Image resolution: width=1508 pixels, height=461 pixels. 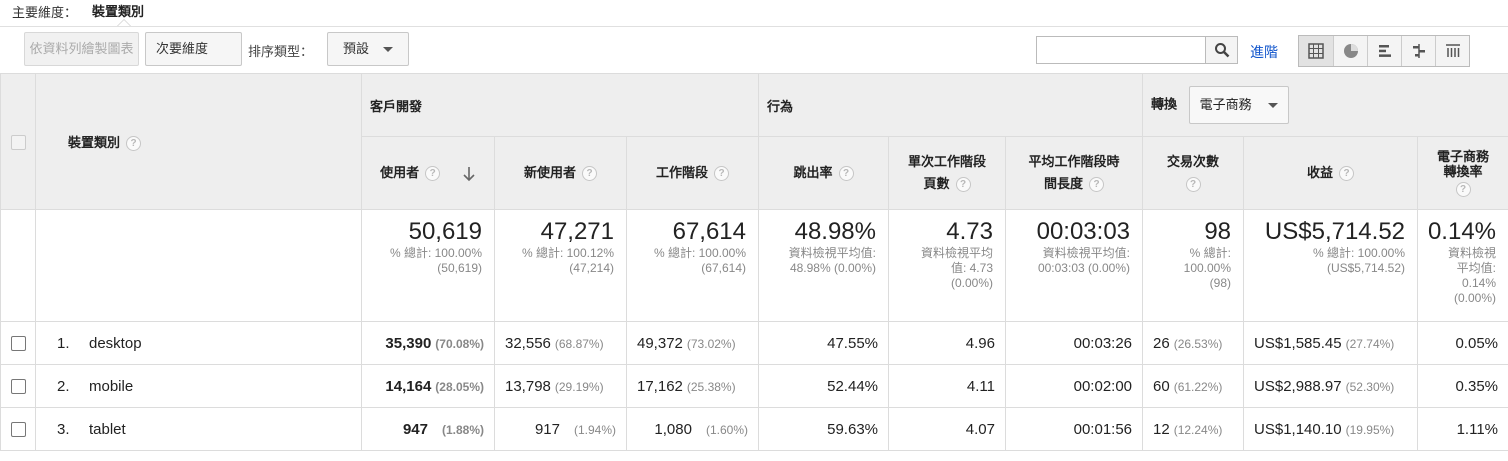 What do you see at coordinates (107, 429) in the screenshot?
I see `device-link: tablet` at bounding box center [107, 429].